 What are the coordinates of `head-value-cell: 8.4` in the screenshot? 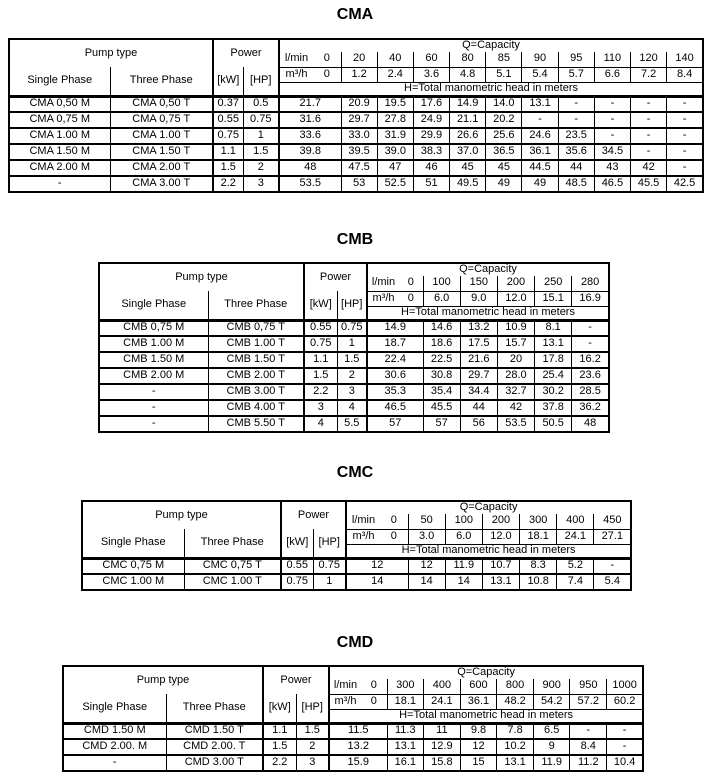 It's located at (588, 746).